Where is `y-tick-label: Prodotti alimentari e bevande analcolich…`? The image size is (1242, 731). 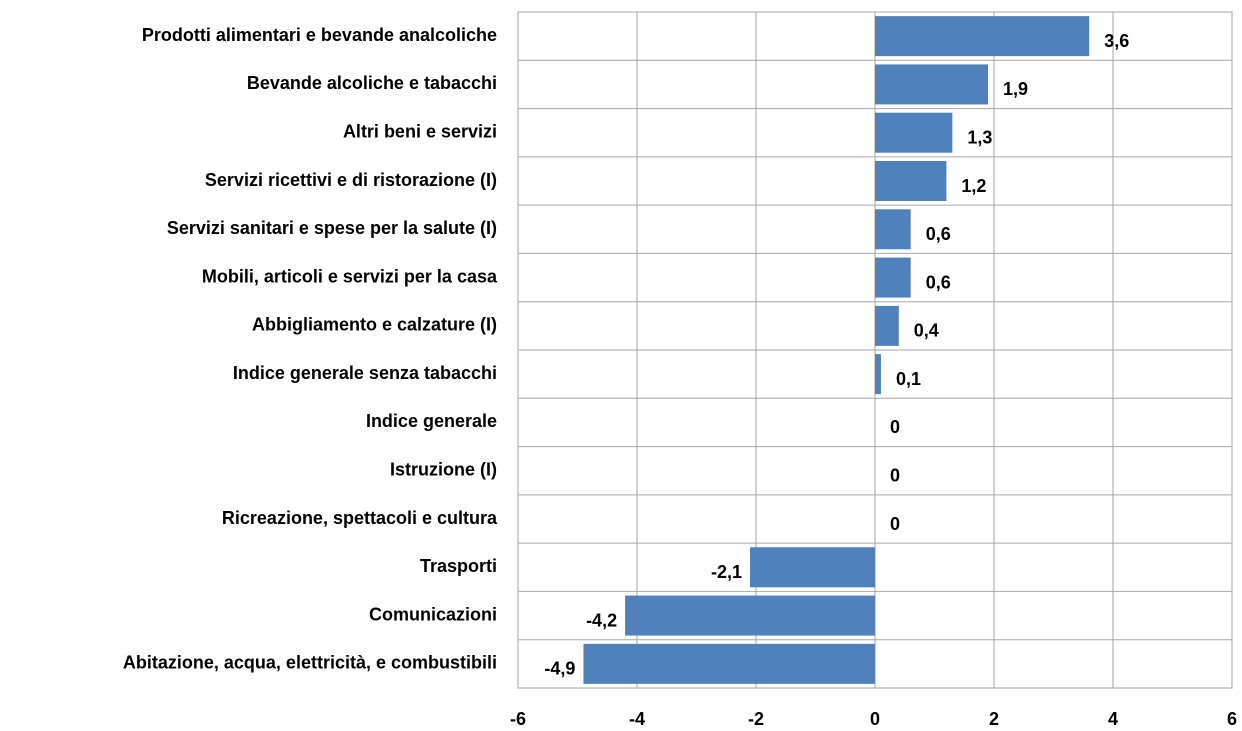 y-tick-label: Prodotti alimentari e bevande analcolich… is located at coordinates (319, 35).